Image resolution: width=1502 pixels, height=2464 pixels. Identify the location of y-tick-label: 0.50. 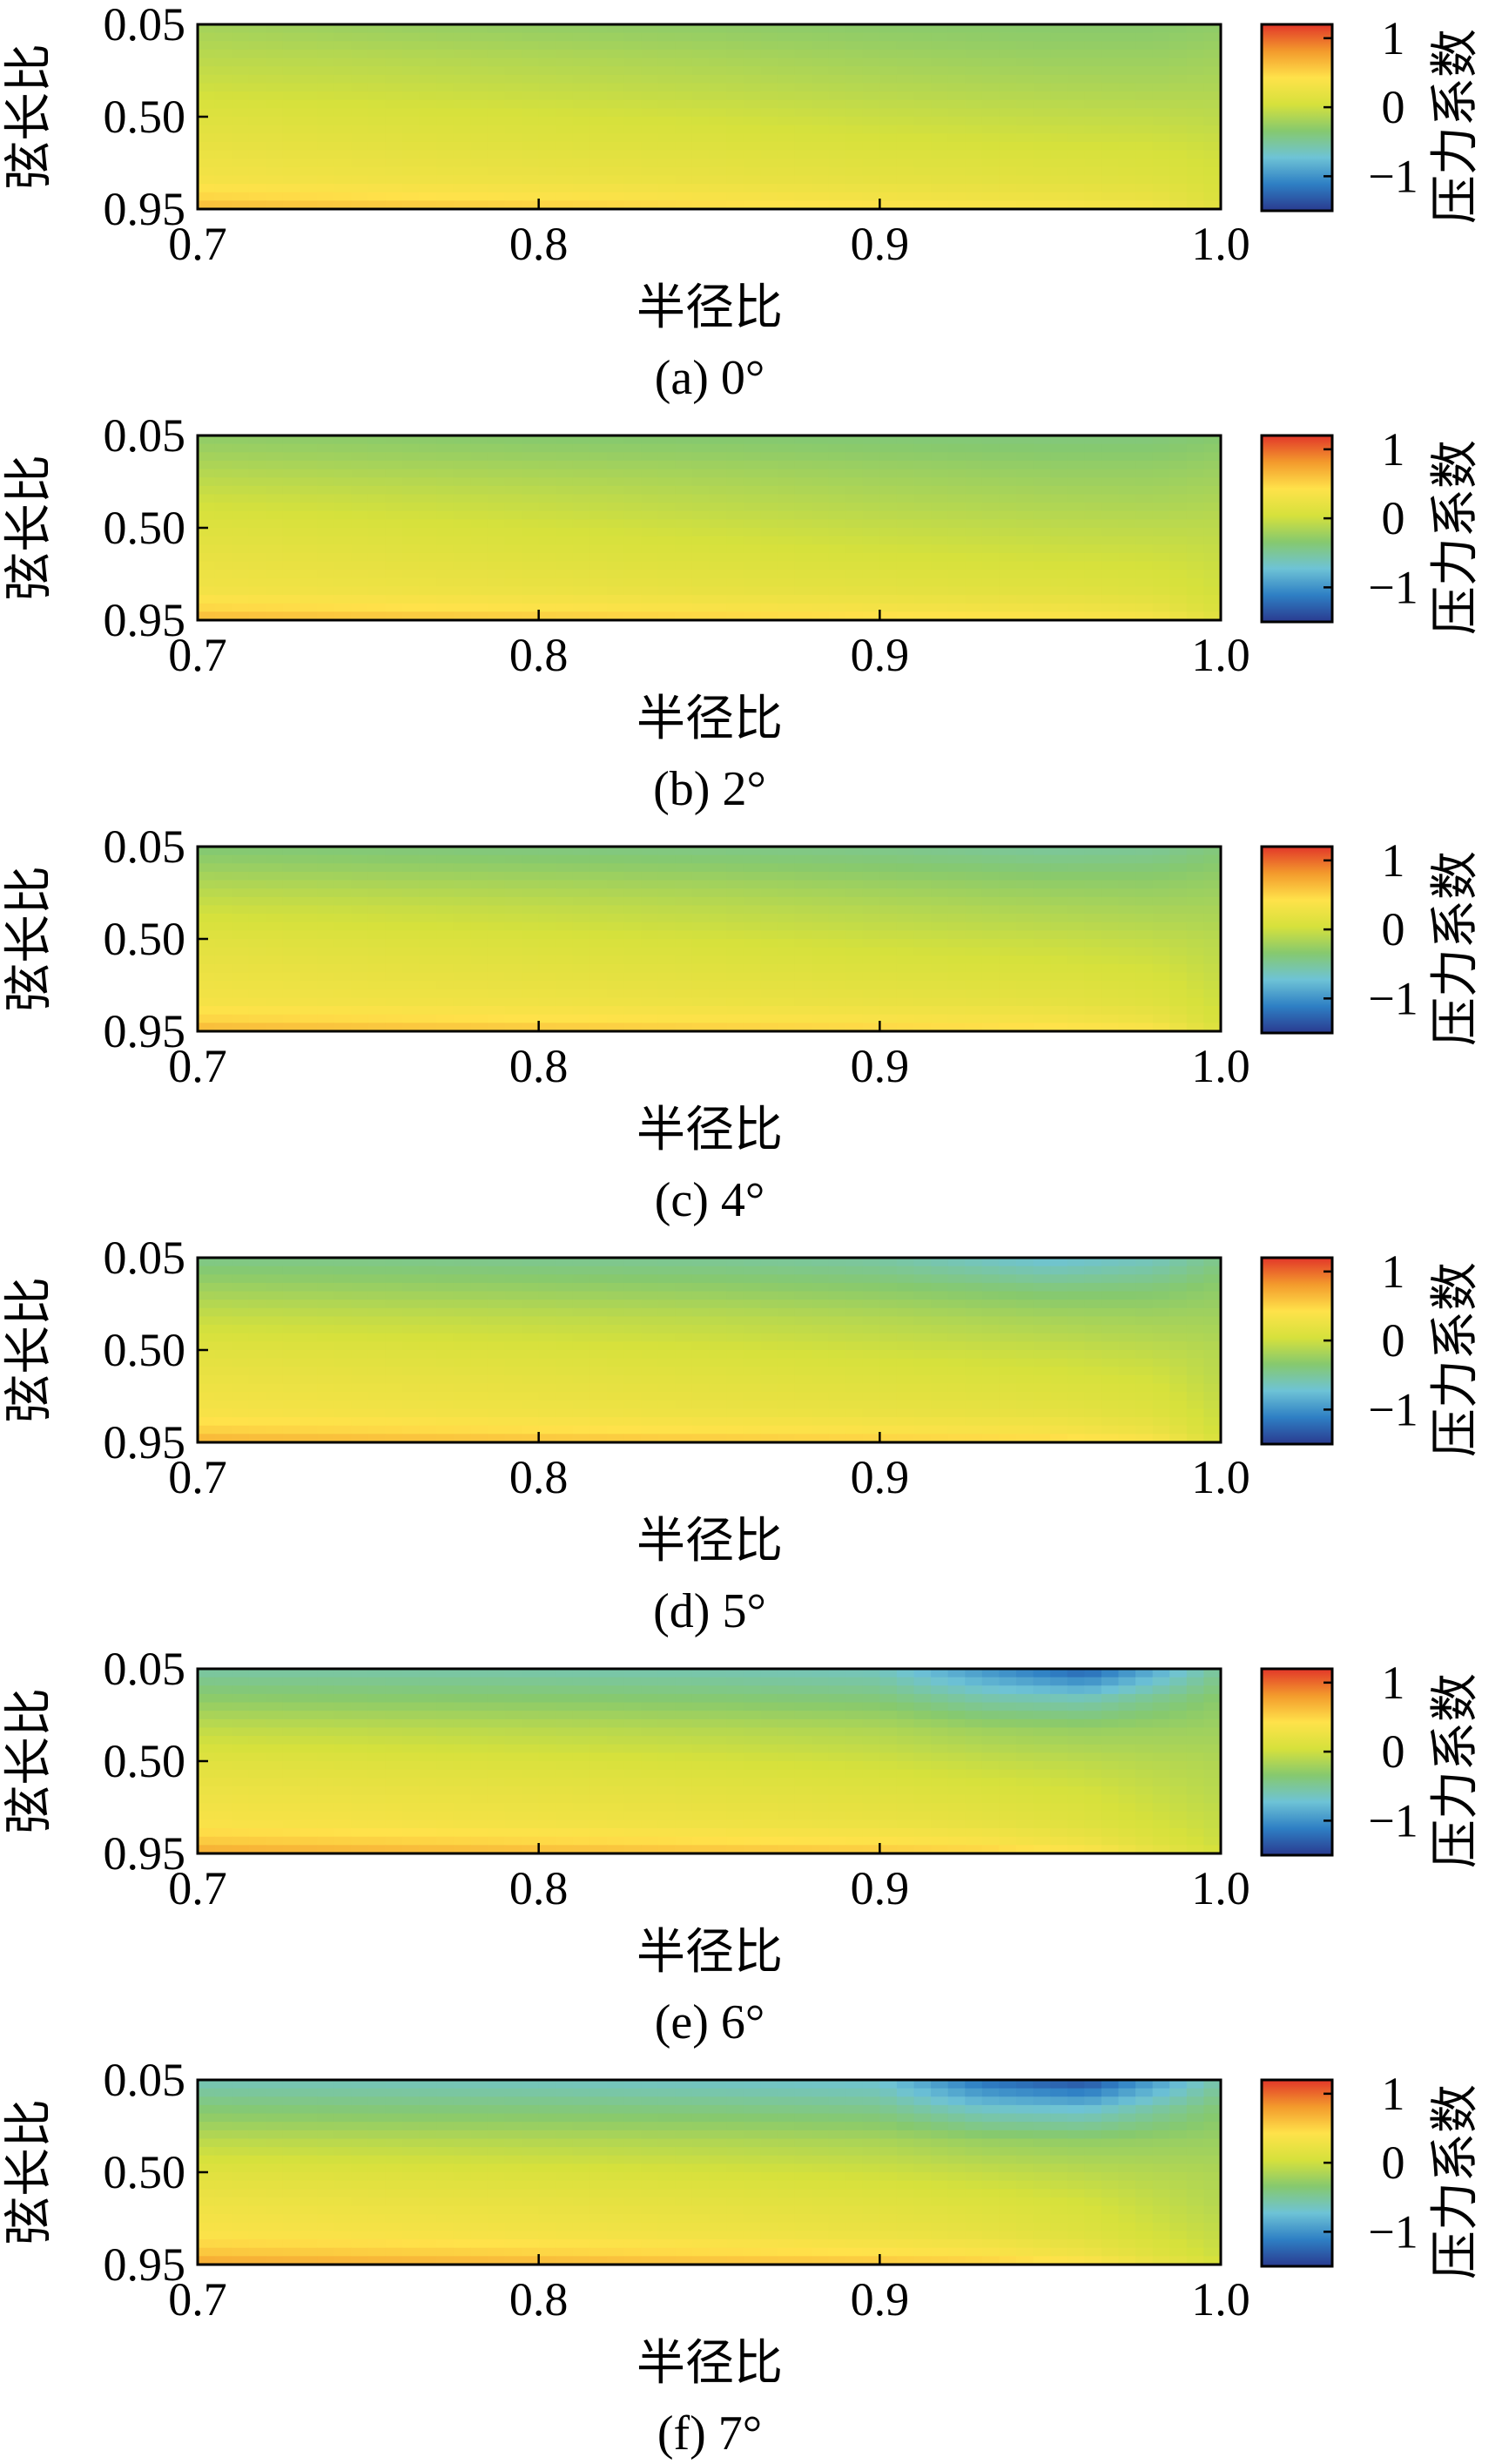
(145, 117).